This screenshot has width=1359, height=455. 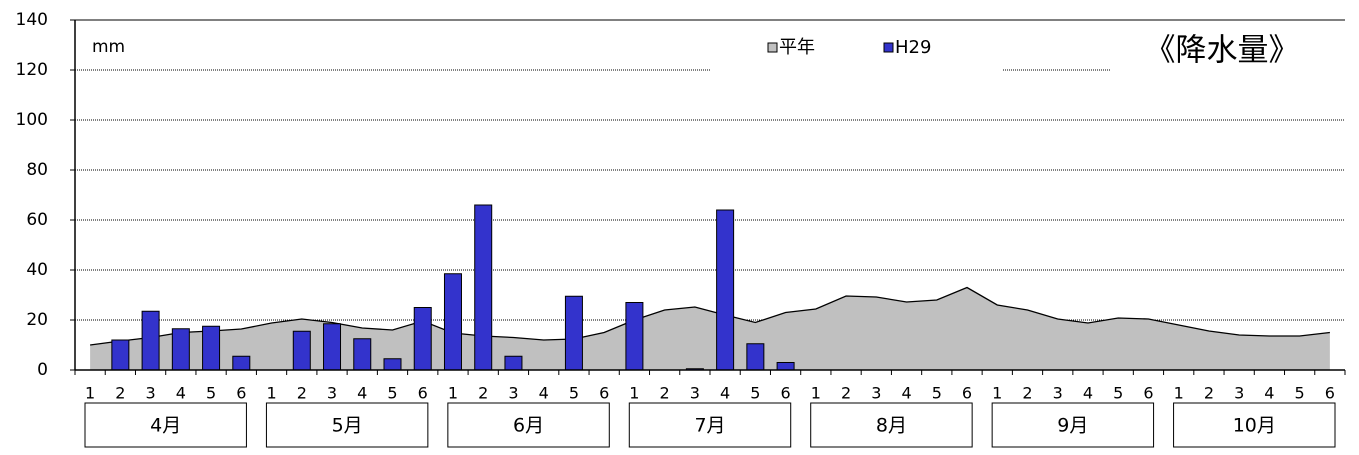 What do you see at coordinates (849, 47) in the screenshot?
I see `legend: 平年 H29` at bounding box center [849, 47].